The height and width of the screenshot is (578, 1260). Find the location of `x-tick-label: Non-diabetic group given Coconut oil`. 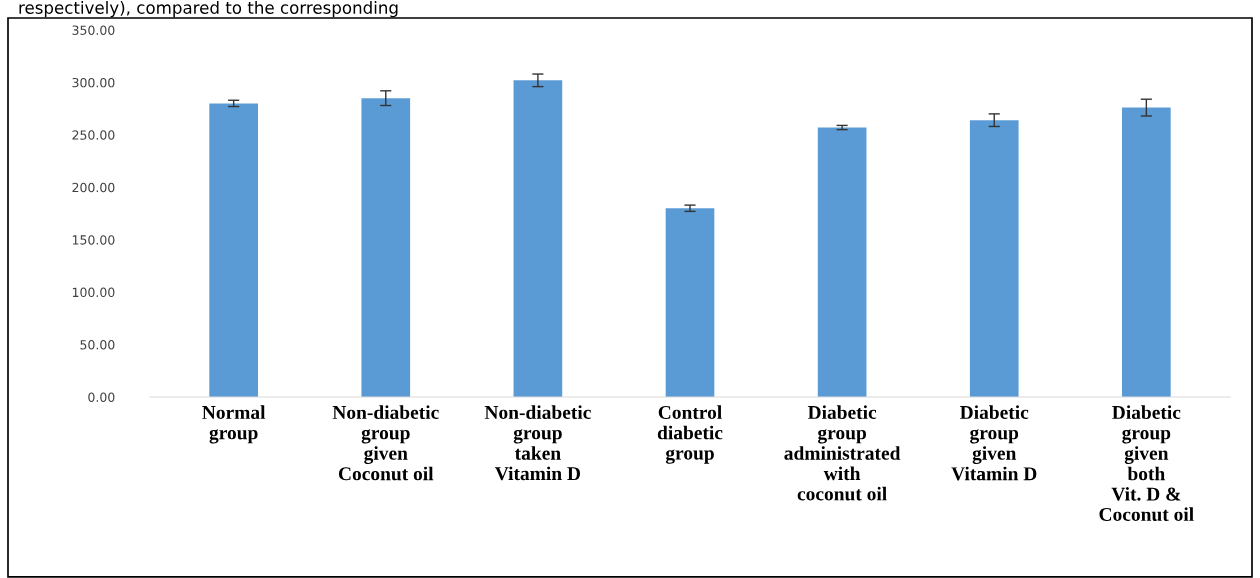

x-tick-label: Non-diabetic group given Coconut oil is located at coordinates (385, 443).